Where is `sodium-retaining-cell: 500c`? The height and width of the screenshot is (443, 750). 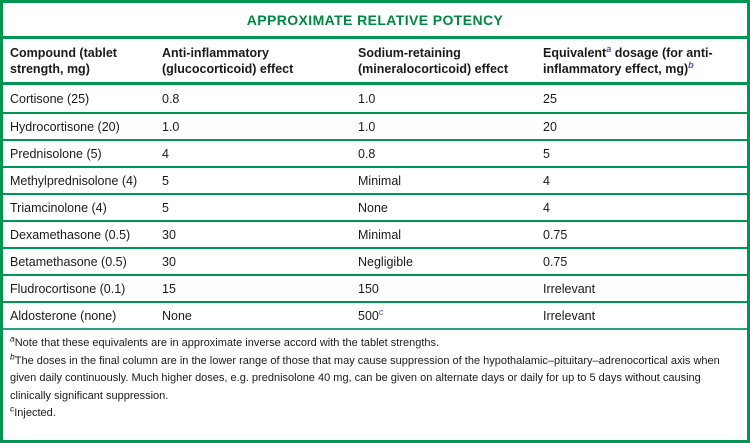
sodium-retaining-cell: 500c is located at coordinates (371, 314).